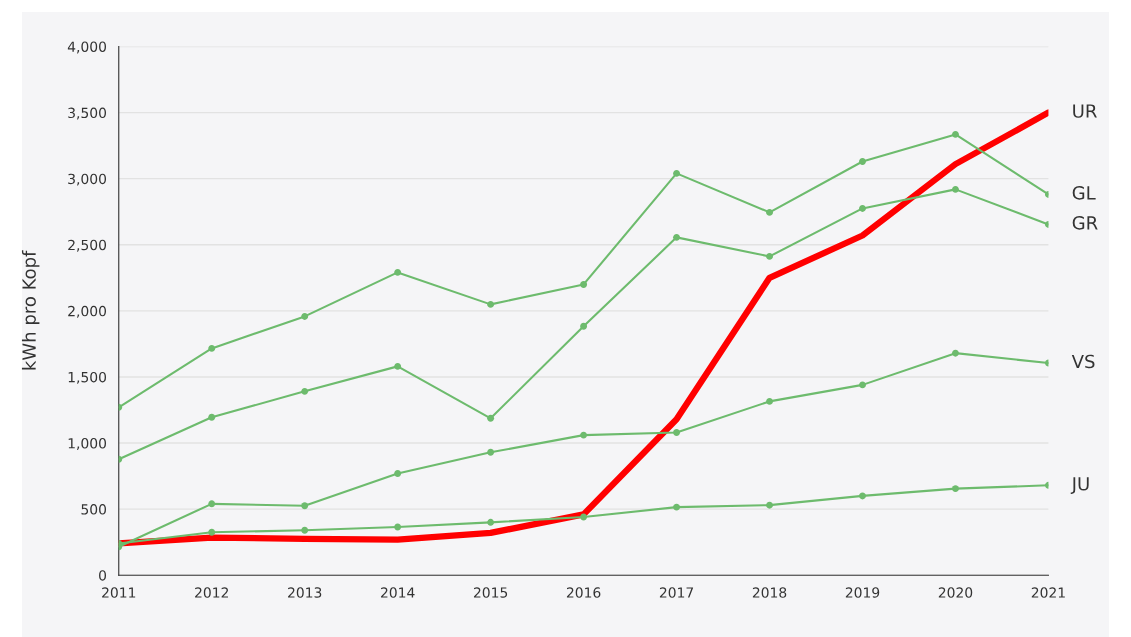 The width and height of the screenshot is (1131, 637). I want to click on series-label: GR, so click(1085, 222).